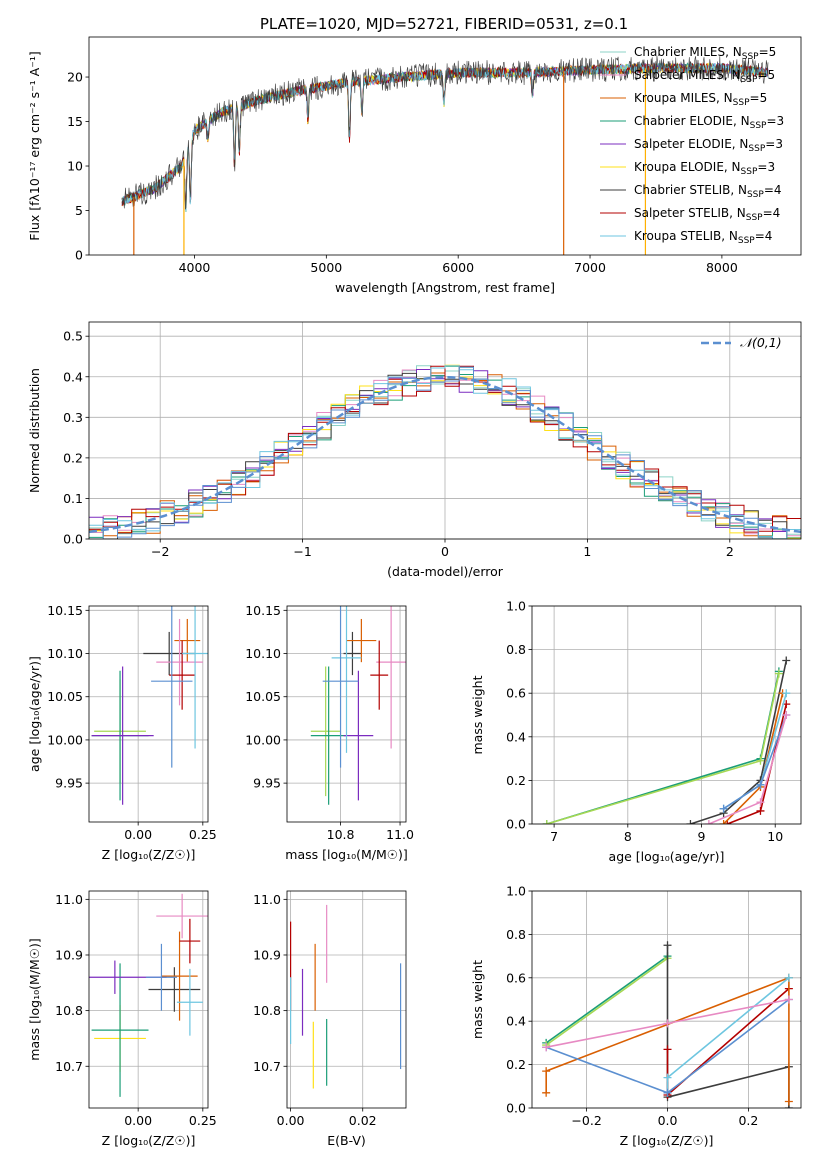  I want to click on legend-label-7: Chabrier STELIB, NSSP=4, so click(708, 191).